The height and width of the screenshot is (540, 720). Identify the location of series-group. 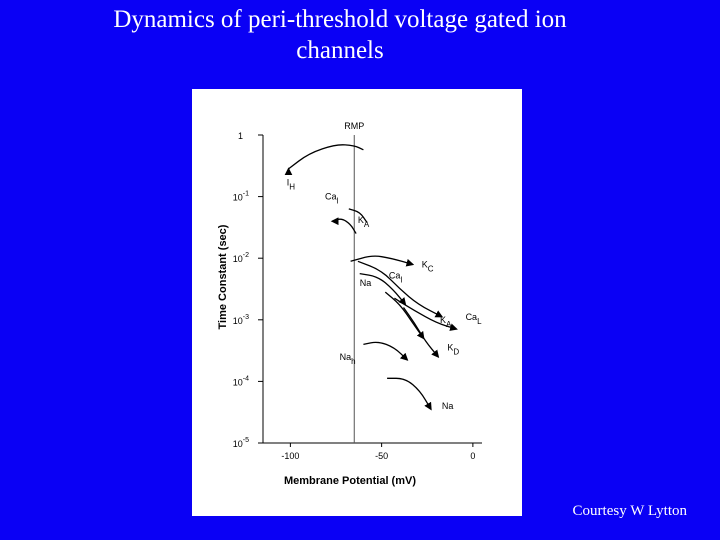
(372, 277).